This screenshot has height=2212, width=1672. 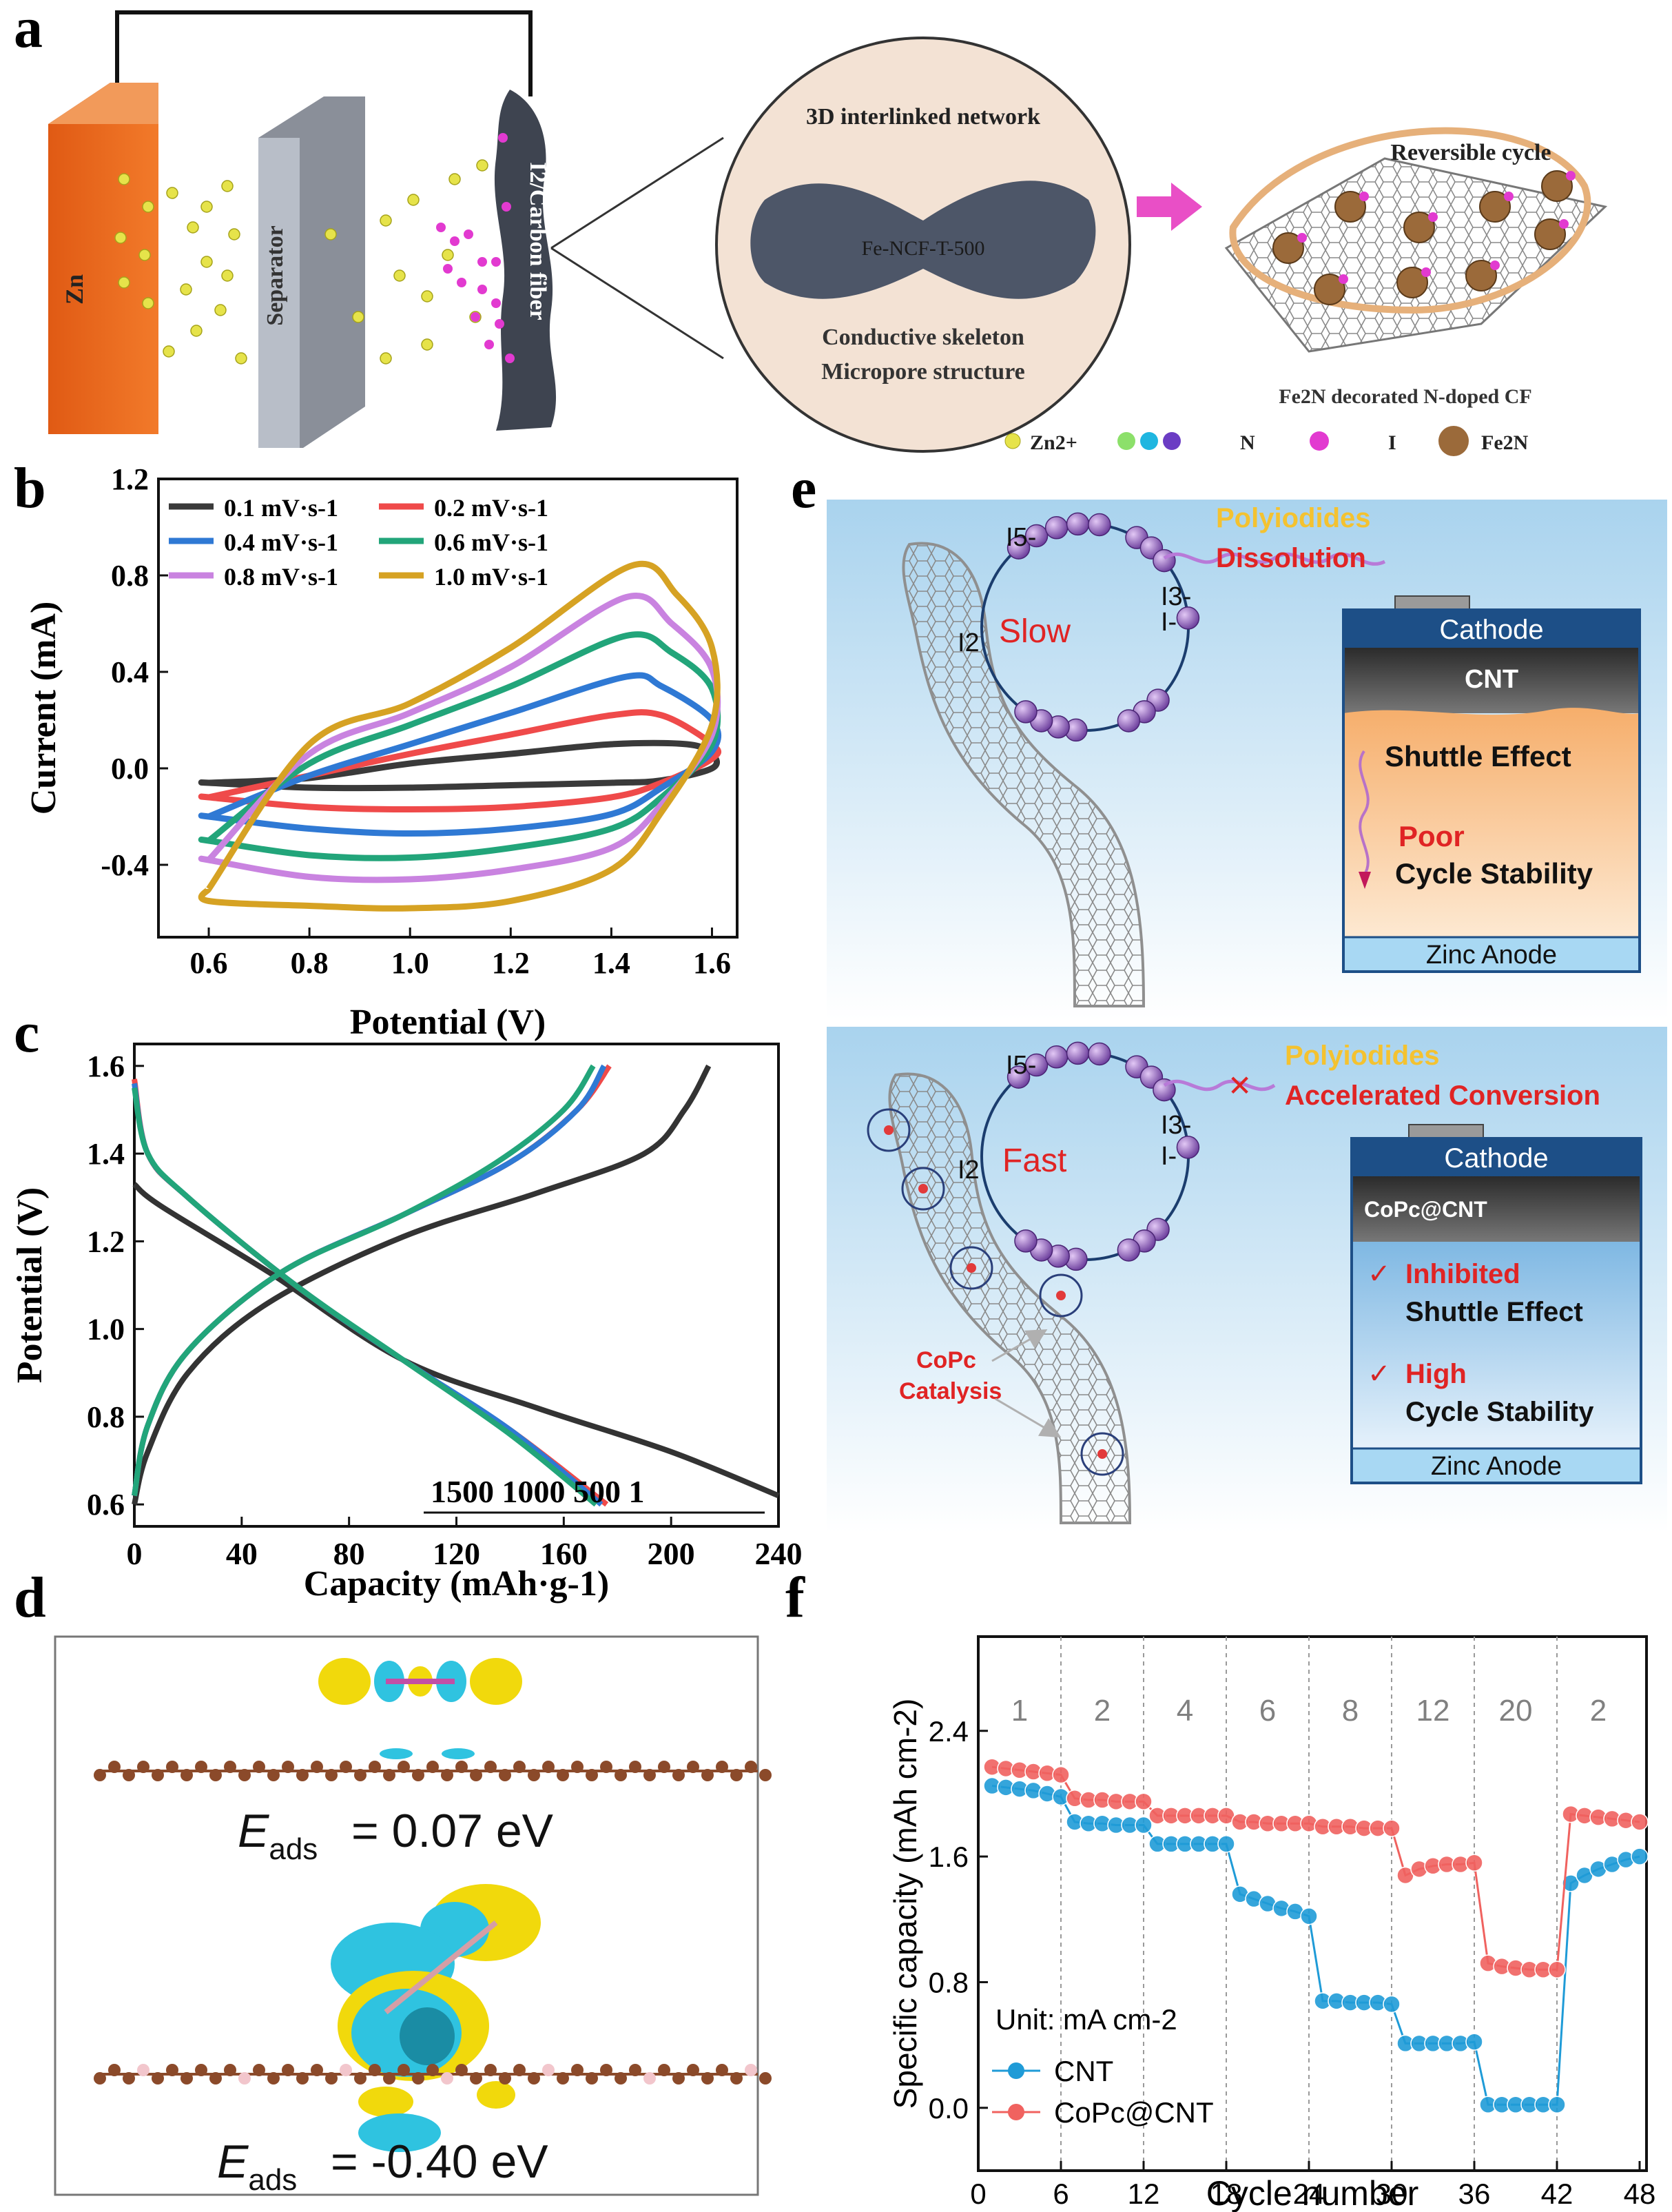 I want to click on copc-molecule, so click(x=889, y=1130).